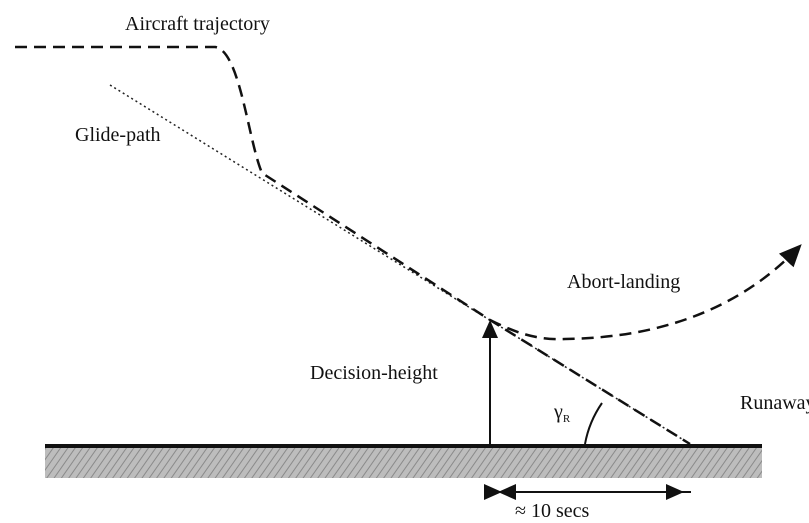 The image size is (809, 523). What do you see at coordinates (558, 412) in the screenshot?
I see `angle-symbol: γ` at bounding box center [558, 412].